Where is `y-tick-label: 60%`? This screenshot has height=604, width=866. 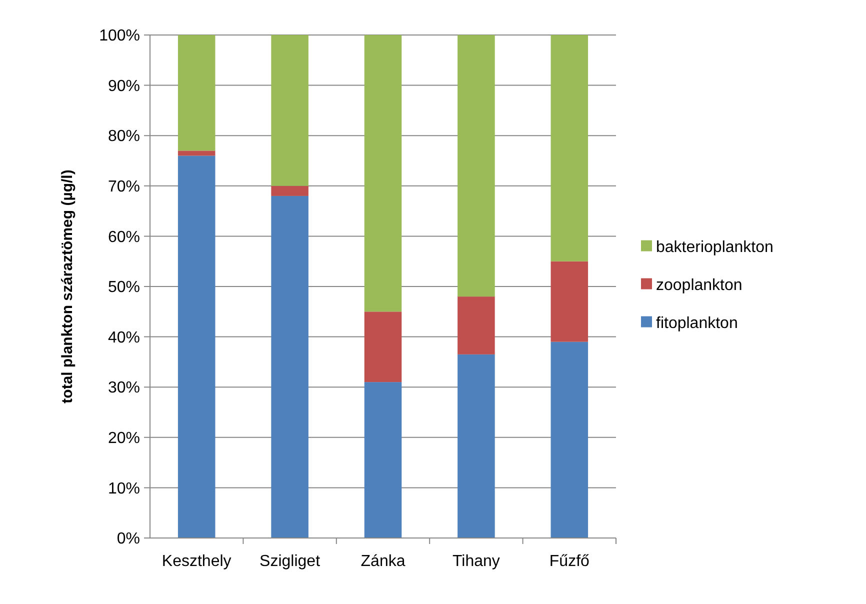 y-tick-label: 60% is located at coordinates (124, 237).